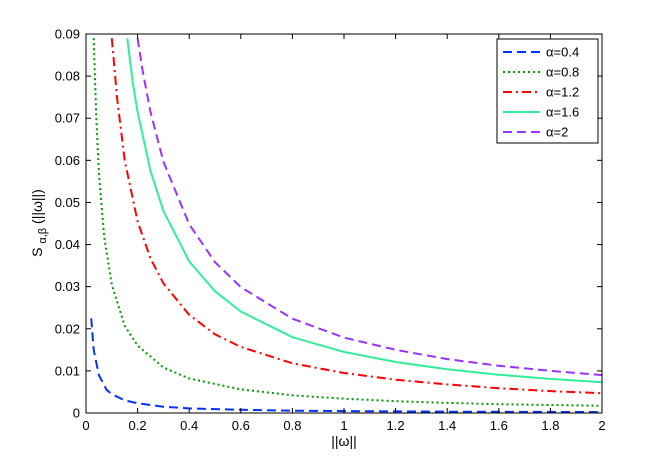 The image size is (664, 465). I want to click on y-tick-label: 0.06, so click(67, 160).